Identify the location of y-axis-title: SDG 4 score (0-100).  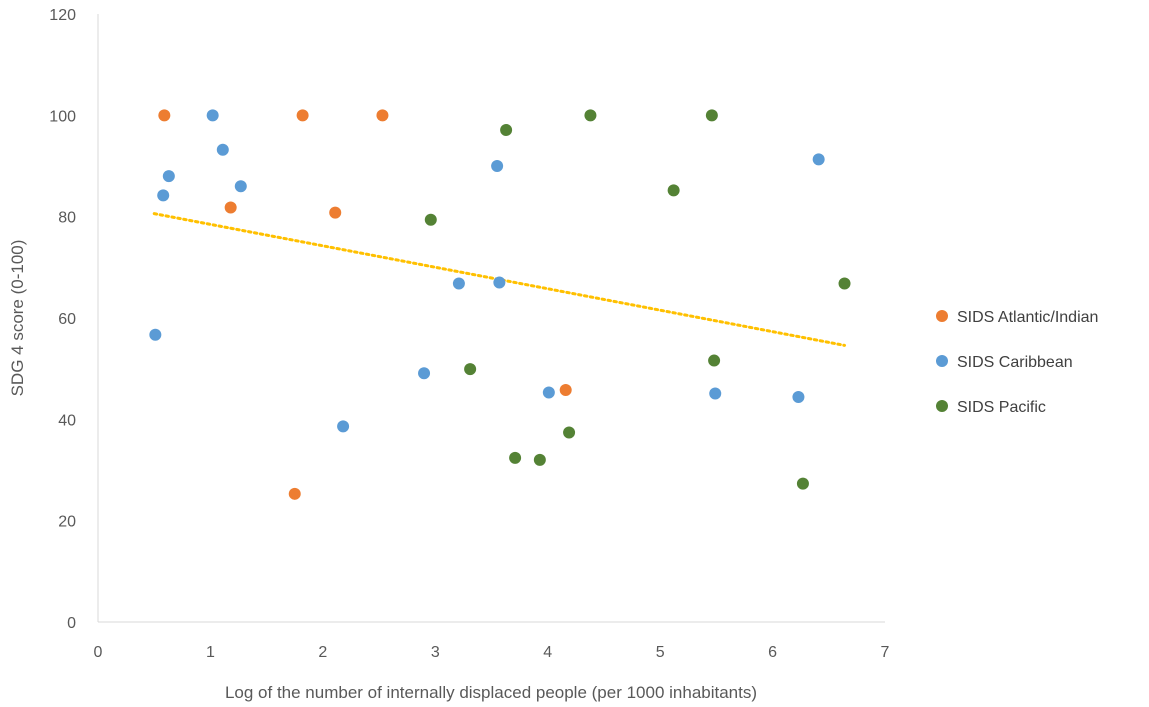
(17, 318).